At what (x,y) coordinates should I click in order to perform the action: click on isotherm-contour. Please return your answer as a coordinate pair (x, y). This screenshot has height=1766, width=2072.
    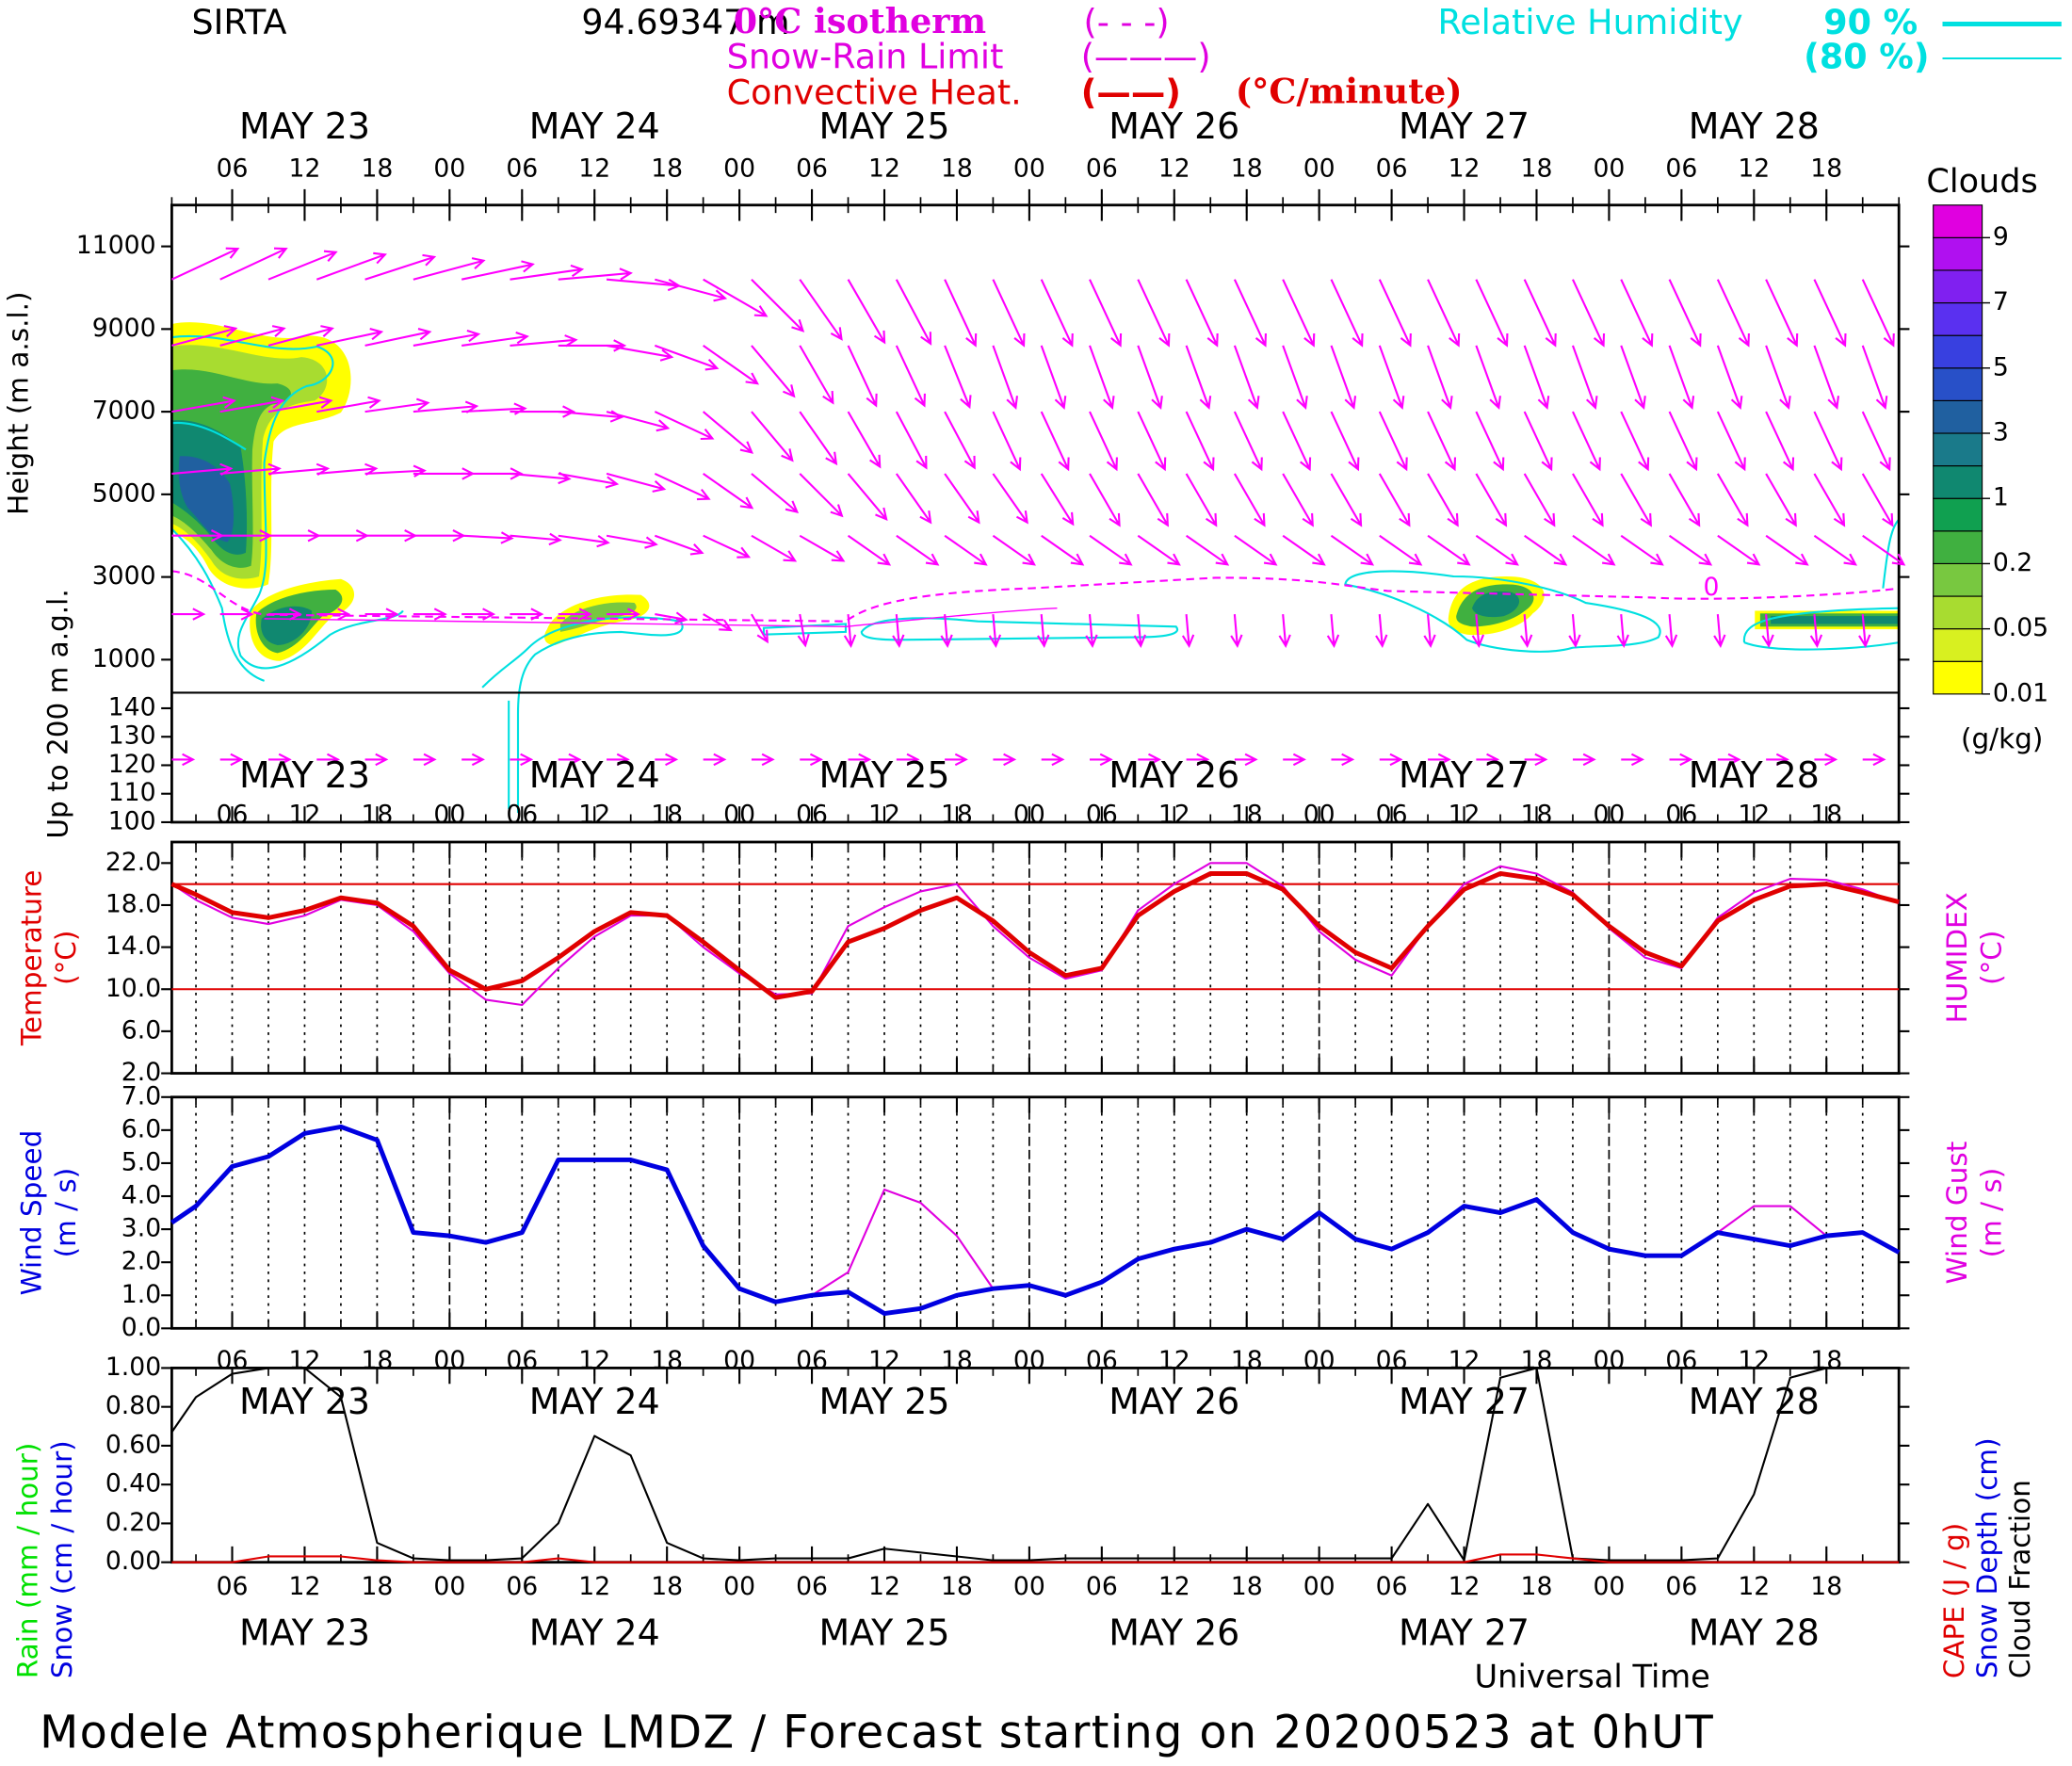
    Looking at the image, I should click on (1035, 596).